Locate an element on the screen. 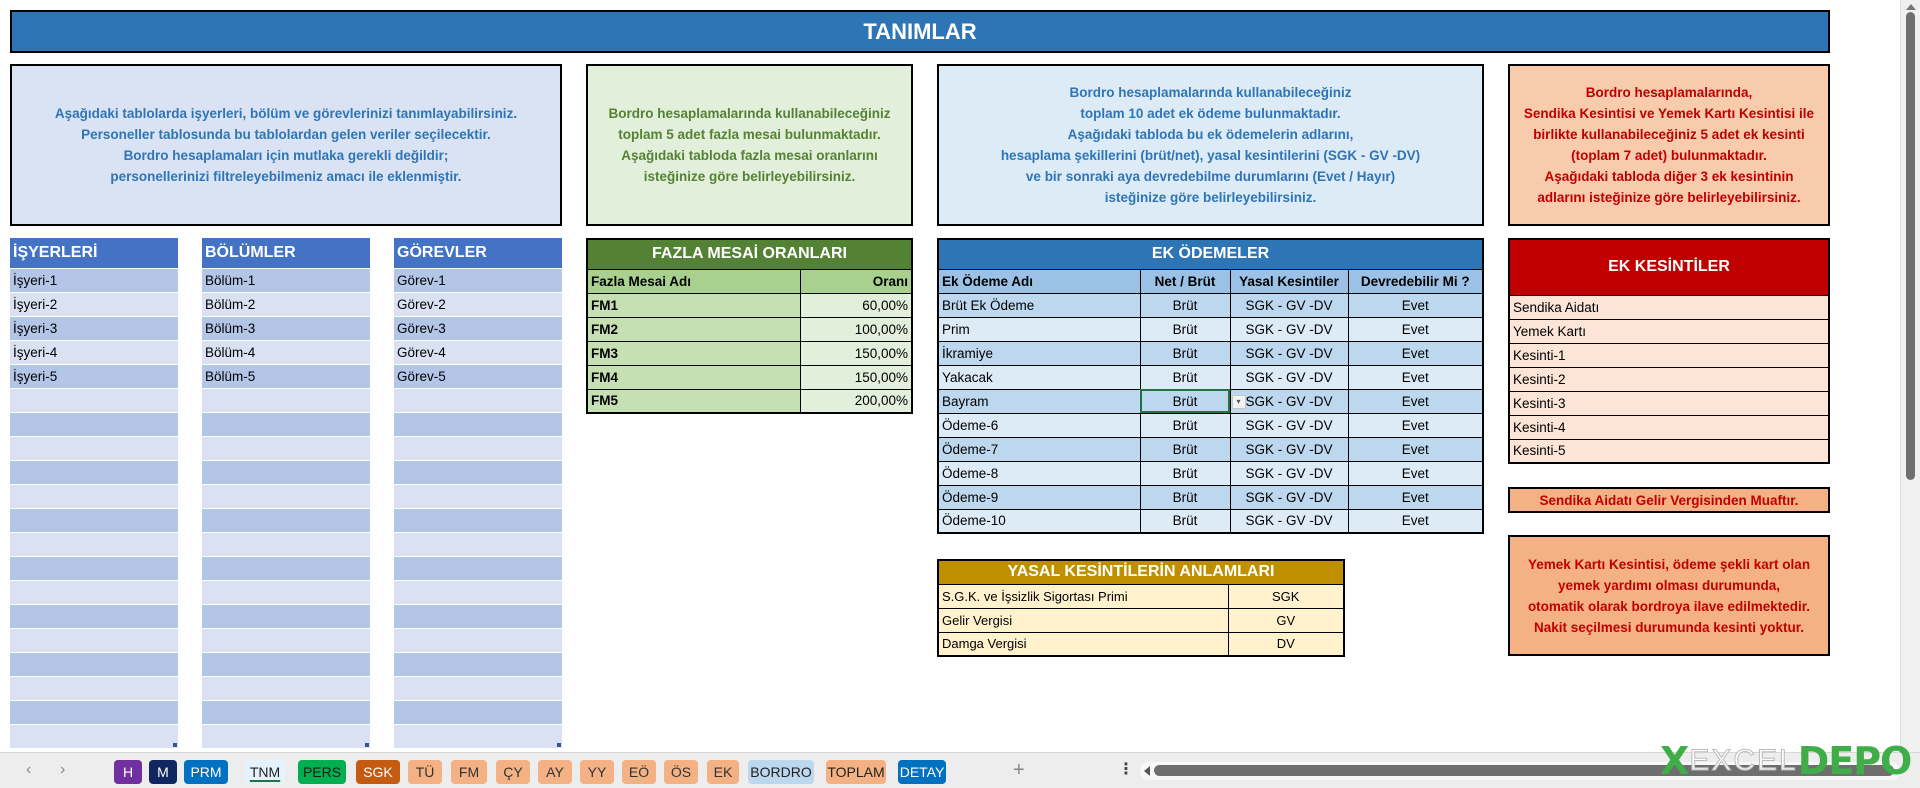 This screenshot has height=788, width=1920. sheet-tab-fm: FM is located at coordinates (469, 772).